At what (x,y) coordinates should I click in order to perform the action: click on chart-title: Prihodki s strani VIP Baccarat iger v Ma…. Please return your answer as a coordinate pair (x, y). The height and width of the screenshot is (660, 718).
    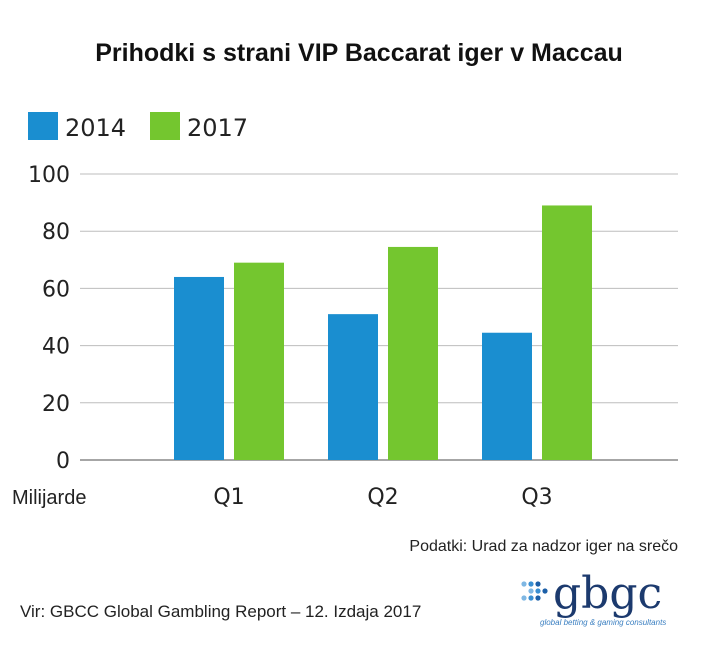
    Looking at the image, I should click on (359, 53).